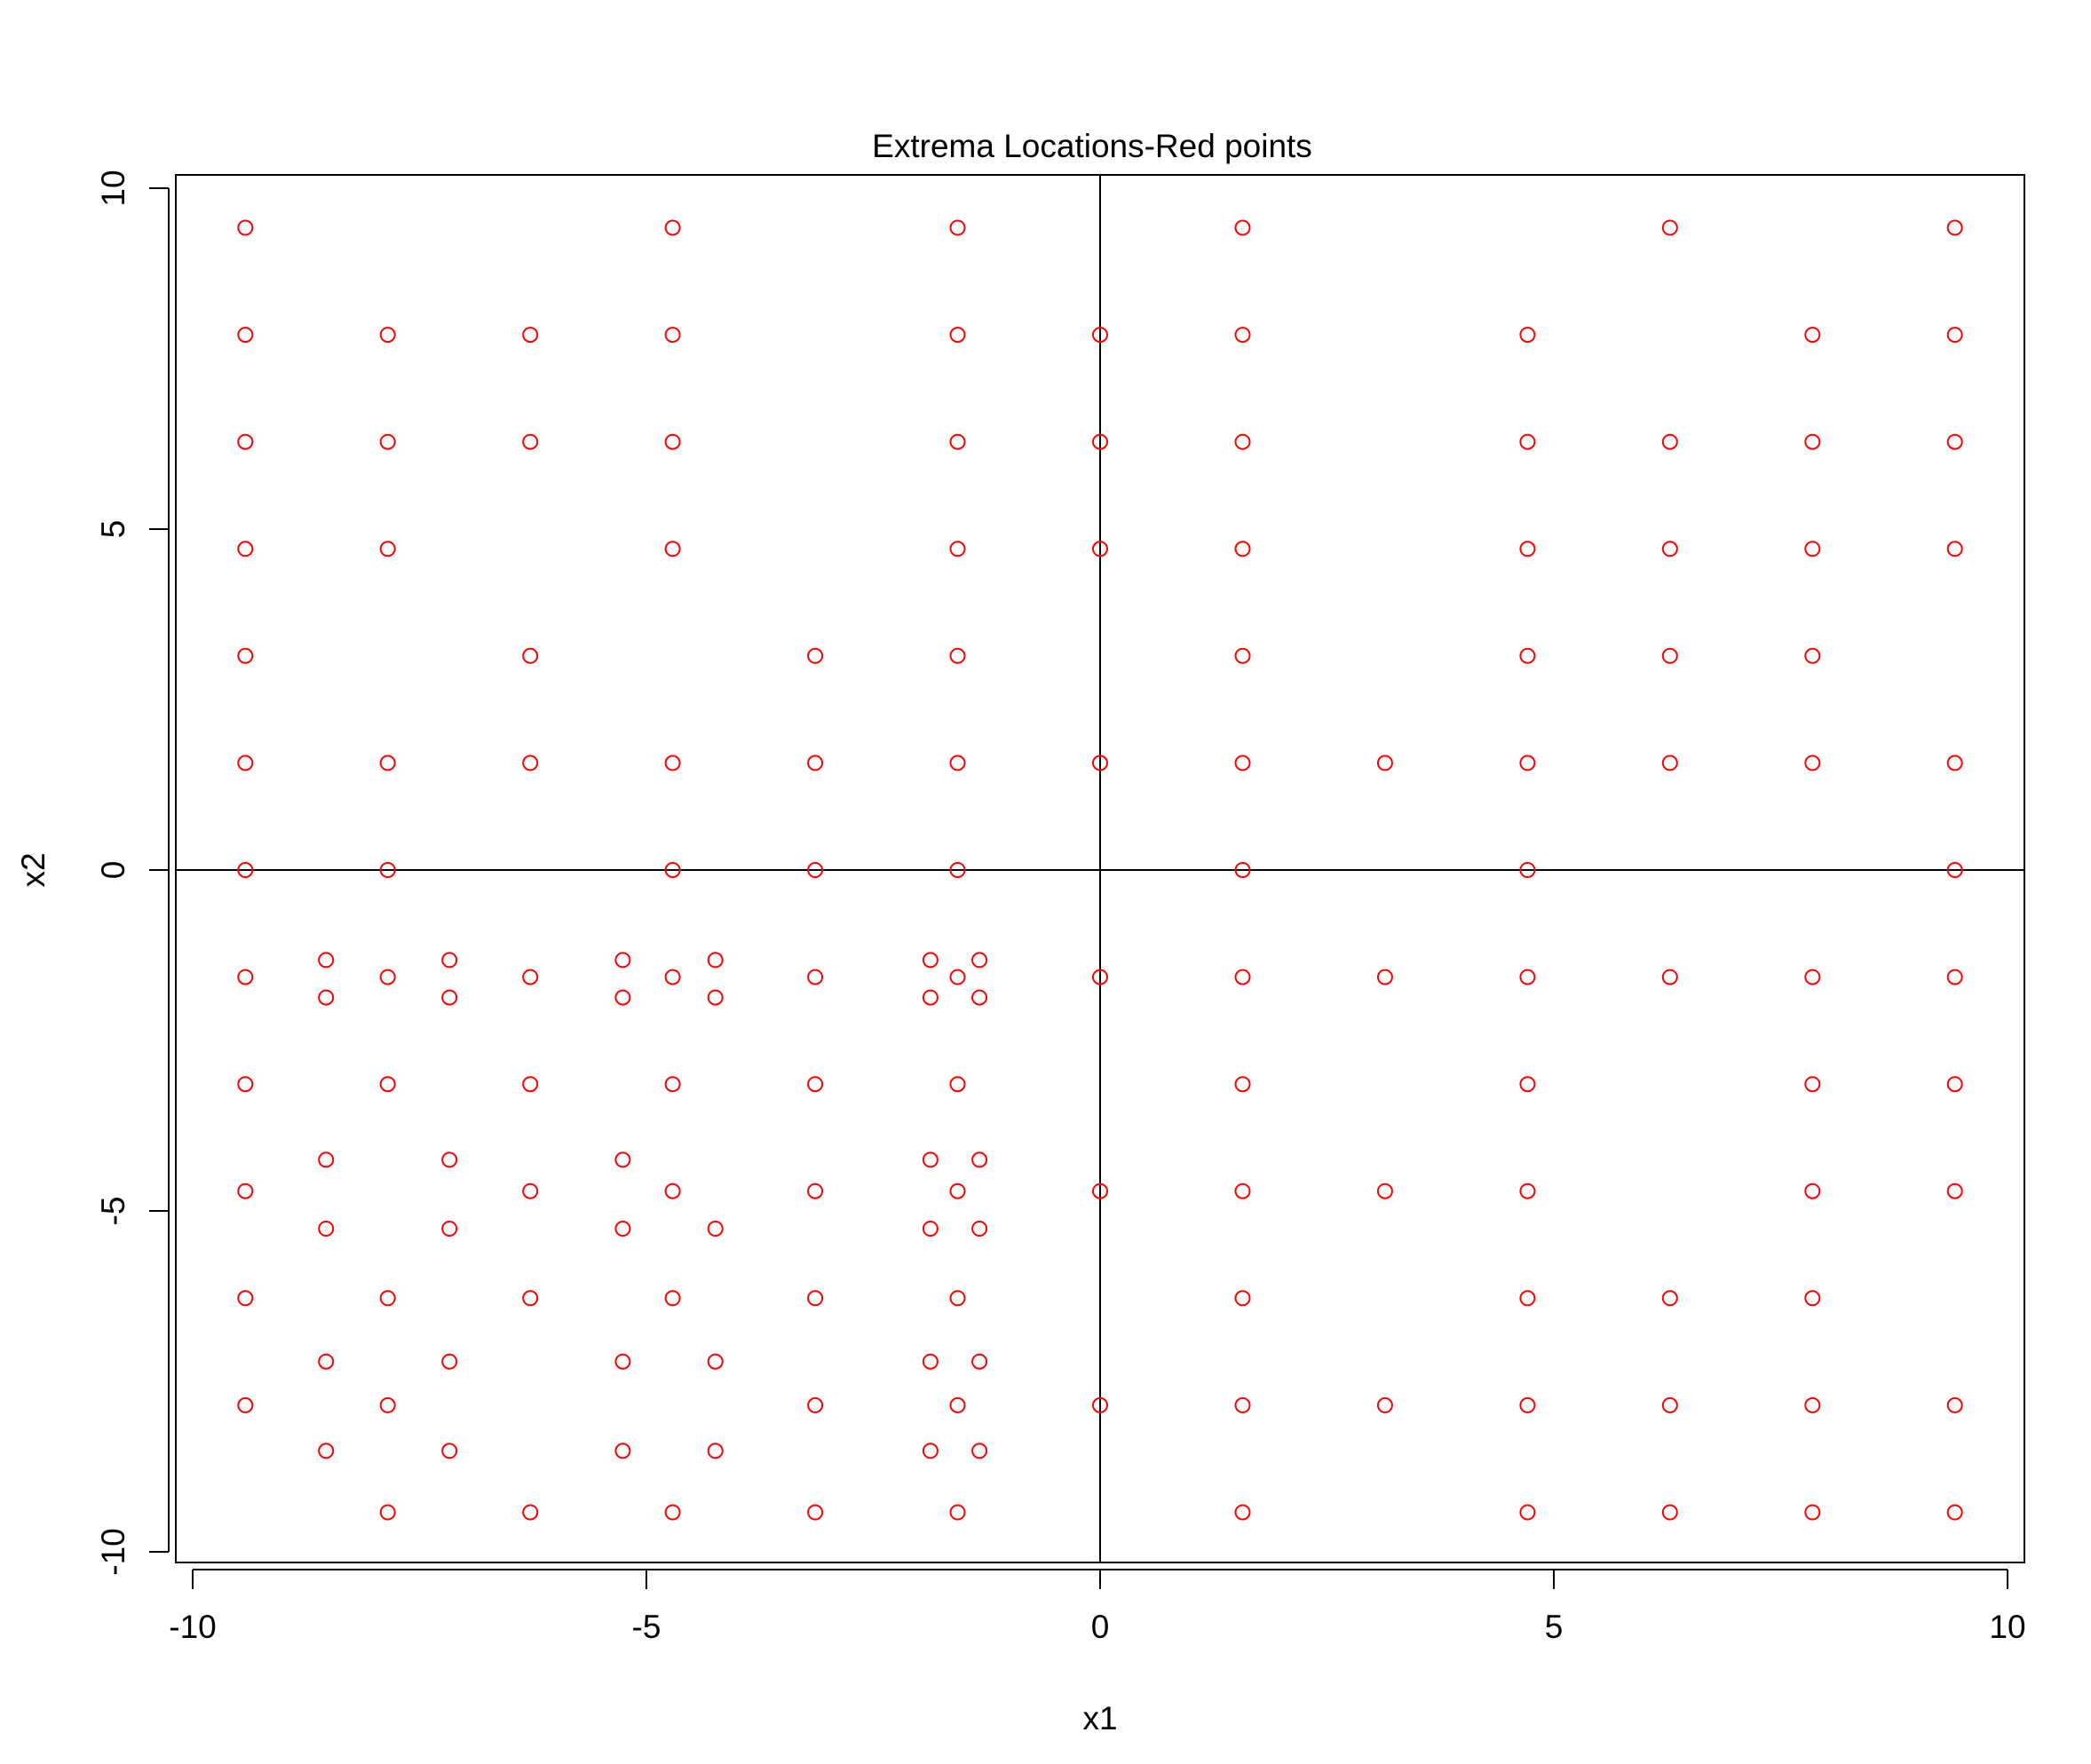  I want to click on chart-title: Extrema Locations-Red points, so click(1092, 146).